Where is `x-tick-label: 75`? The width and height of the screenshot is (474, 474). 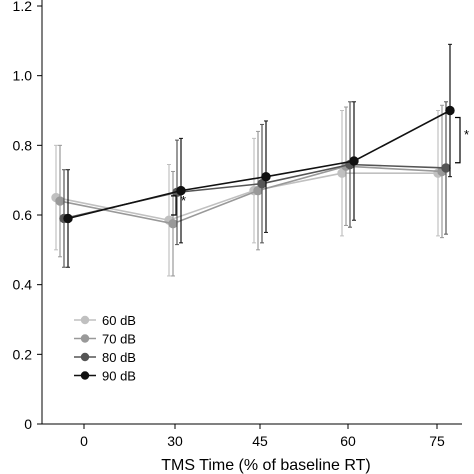
x-tick-label: 75 is located at coordinates (437, 441).